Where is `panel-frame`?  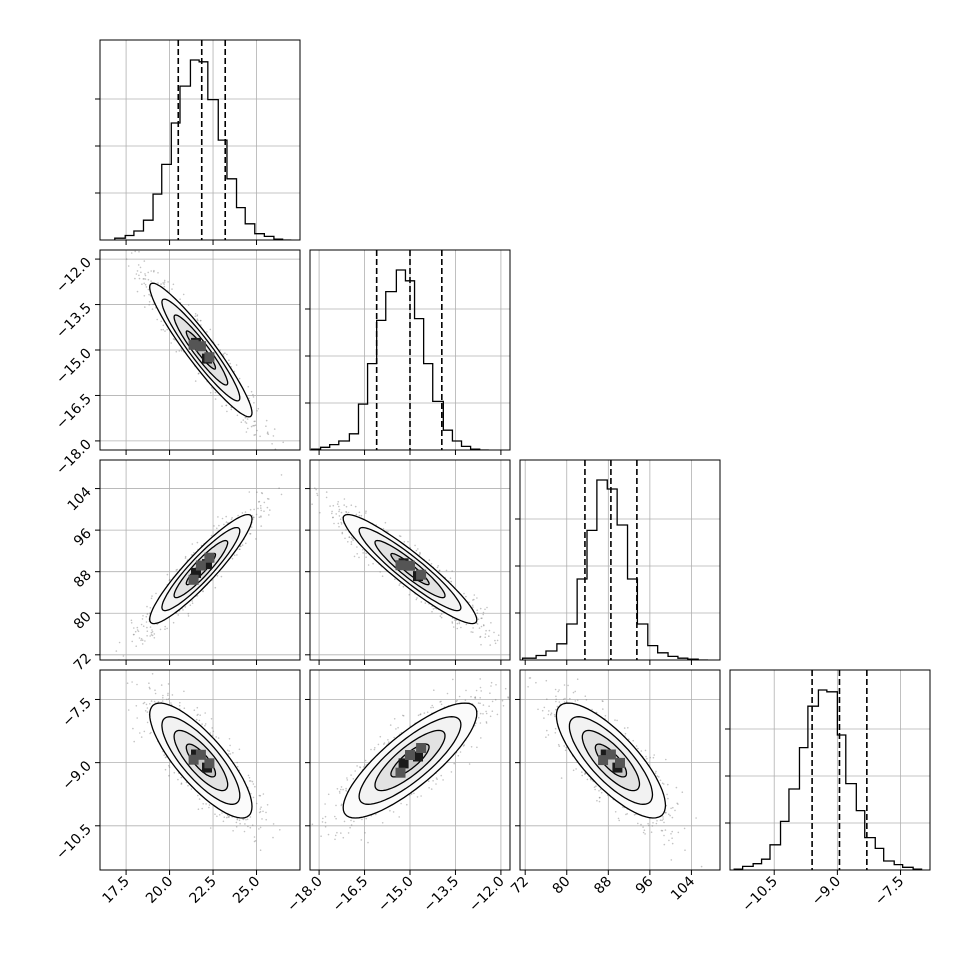
panel-frame is located at coordinates (830, 770).